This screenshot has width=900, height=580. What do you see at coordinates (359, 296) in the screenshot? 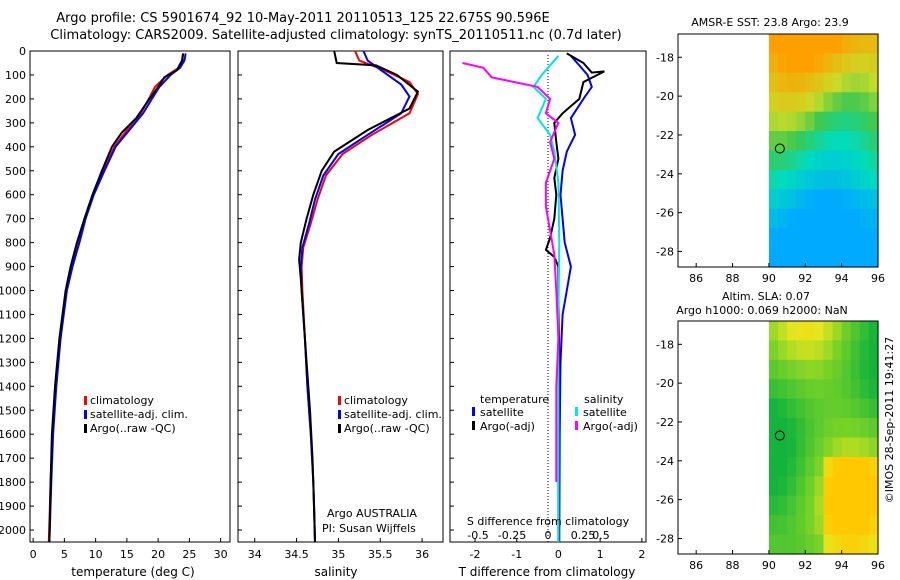
I see `salinity-series` at bounding box center [359, 296].